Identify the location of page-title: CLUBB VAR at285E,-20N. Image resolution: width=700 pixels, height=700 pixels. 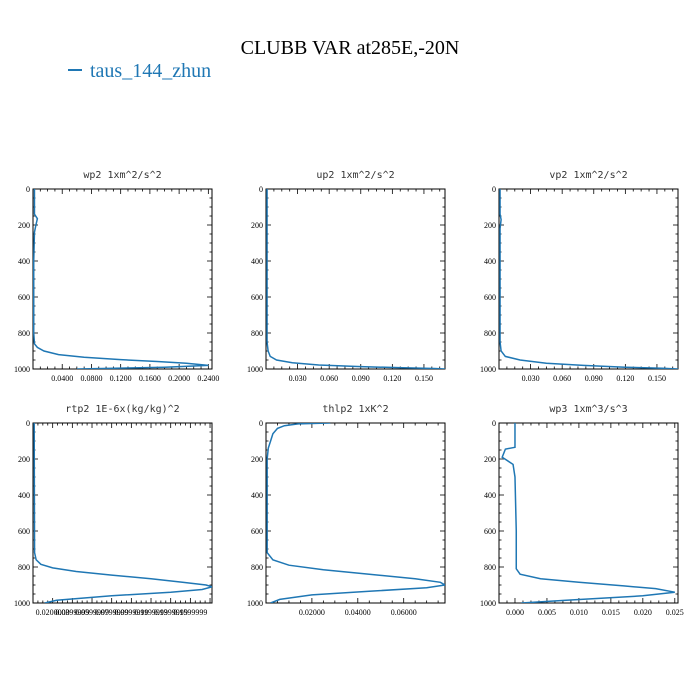
(350, 48).